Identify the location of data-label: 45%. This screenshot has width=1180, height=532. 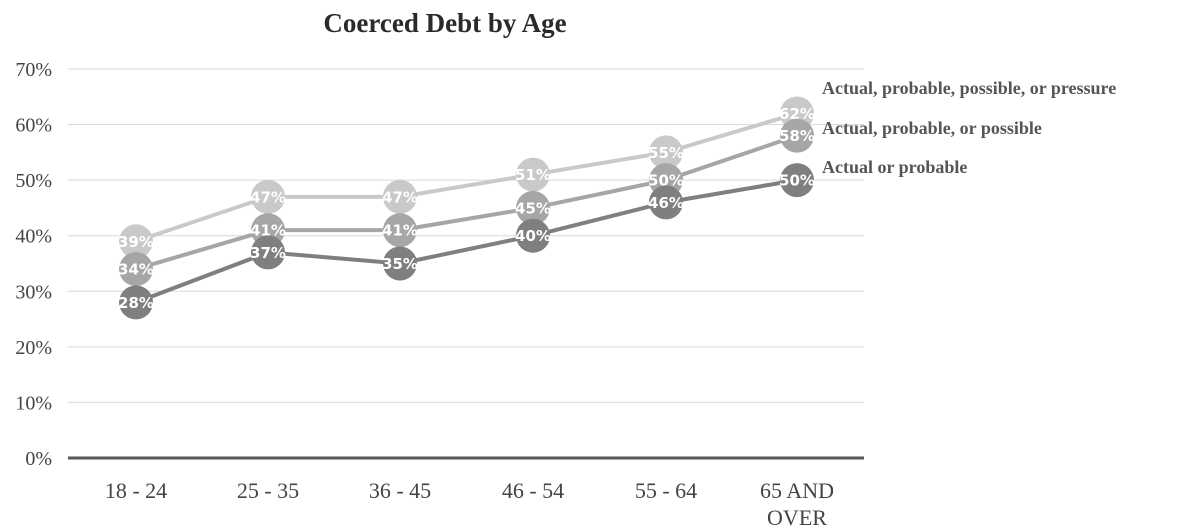
(533, 208).